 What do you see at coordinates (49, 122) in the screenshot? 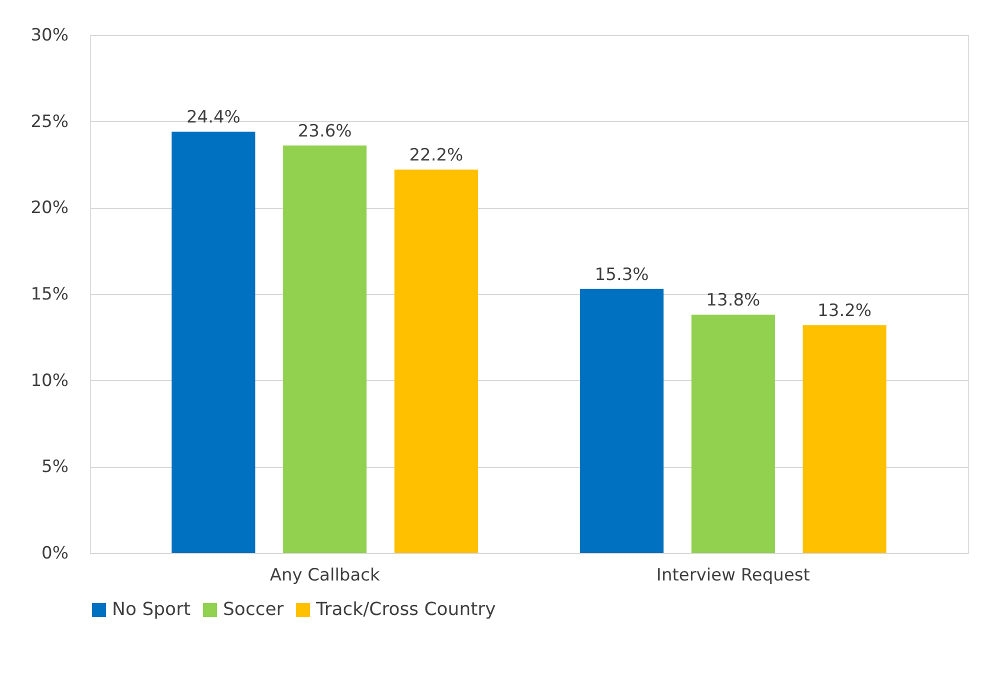
I see `y-tick-label: 25%` at bounding box center [49, 122].